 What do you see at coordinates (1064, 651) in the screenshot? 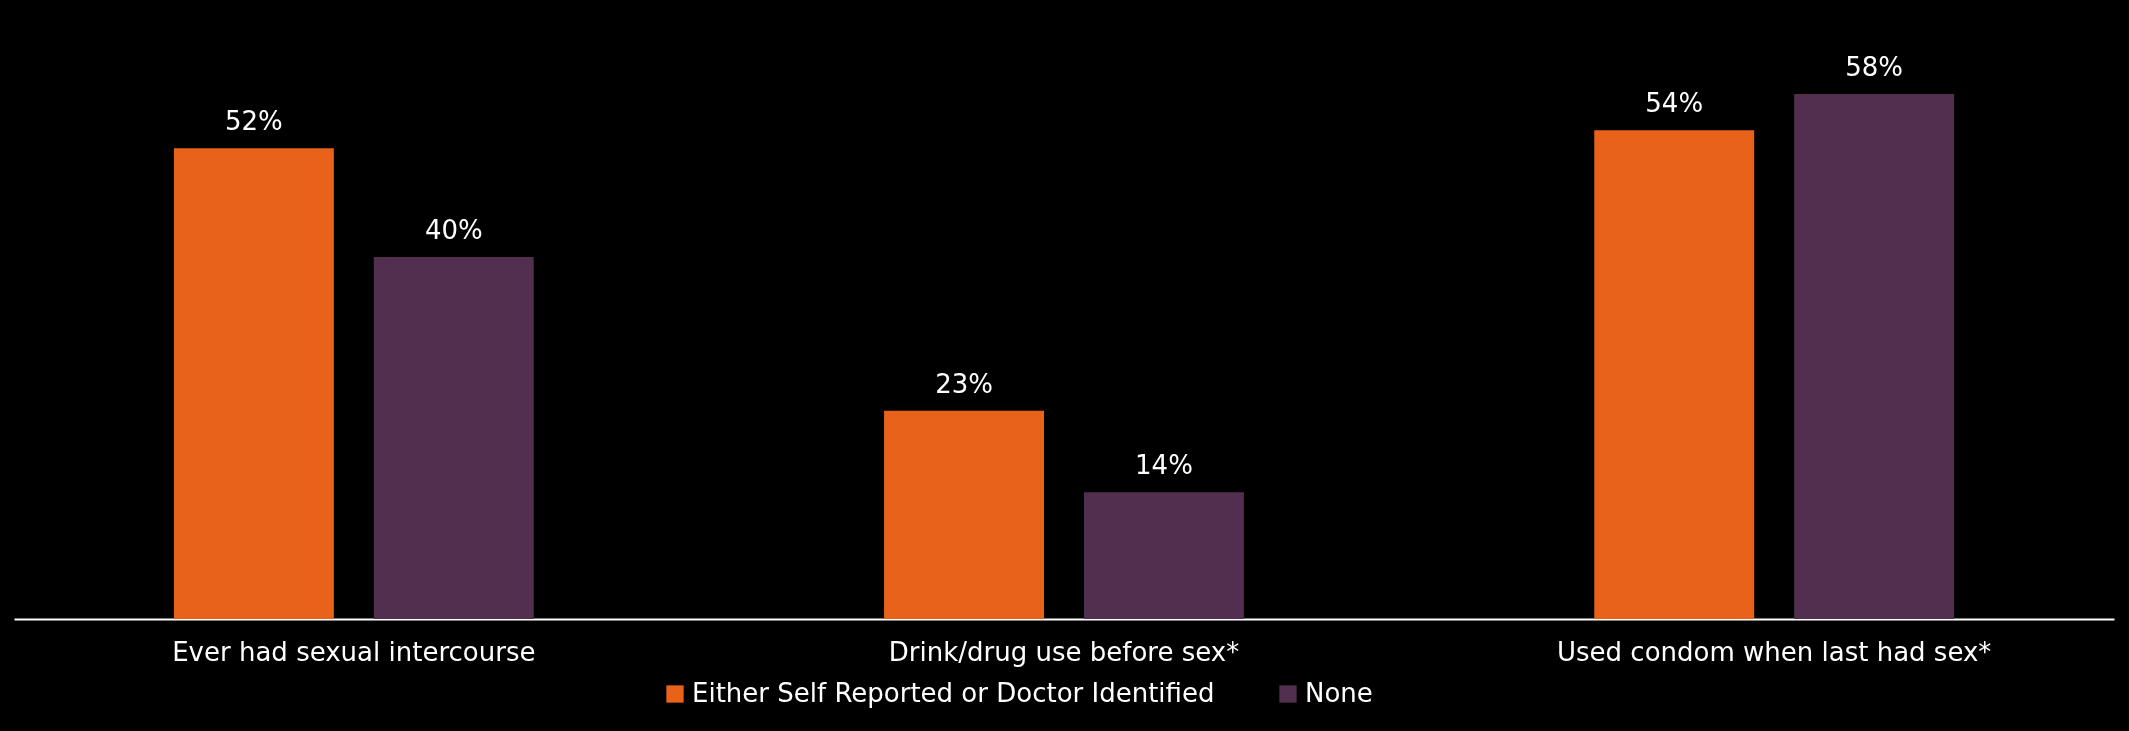
I see `x-tick-label: Drink/drug use before sex*` at bounding box center [1064, 651].